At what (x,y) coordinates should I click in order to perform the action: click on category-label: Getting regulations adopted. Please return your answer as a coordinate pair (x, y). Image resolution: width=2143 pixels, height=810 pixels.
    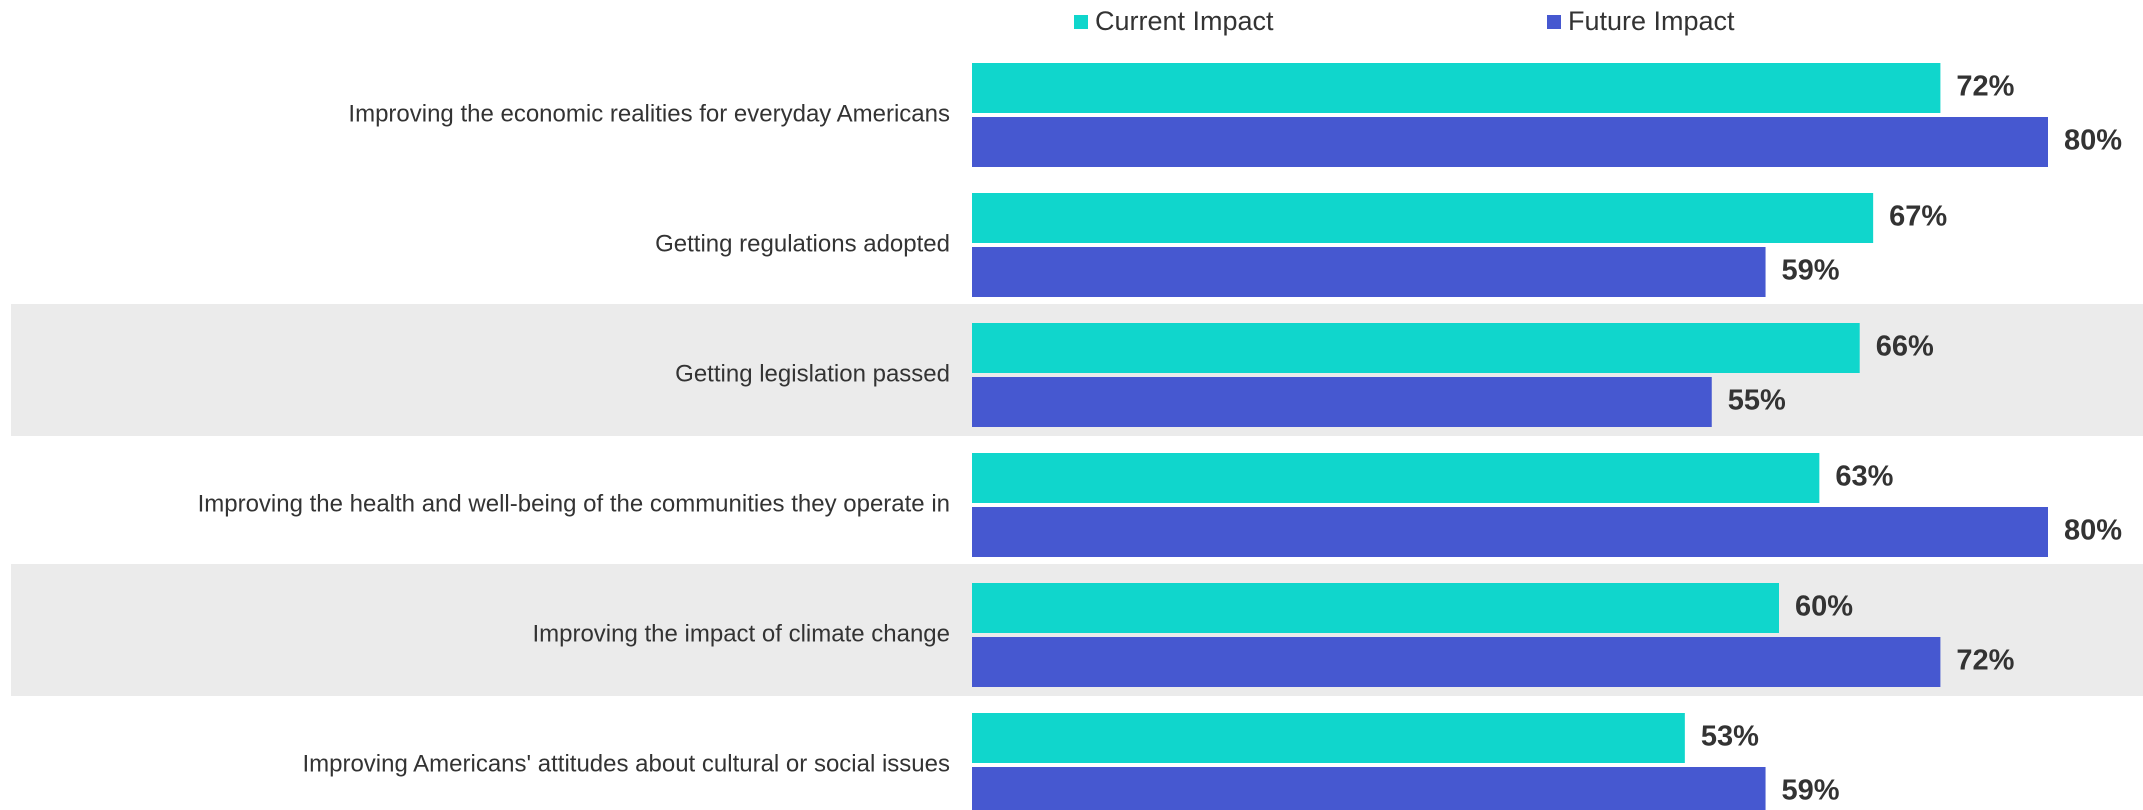
    Looking at the image, I should click on (802, 243).